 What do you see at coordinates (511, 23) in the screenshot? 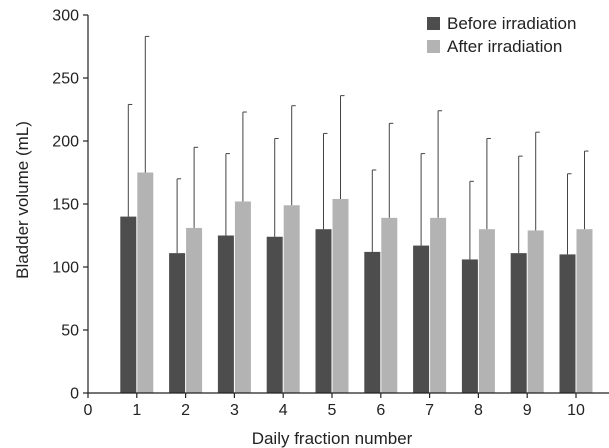
I see `legend-label: Before irradiation` at bounding box center [511, 23].